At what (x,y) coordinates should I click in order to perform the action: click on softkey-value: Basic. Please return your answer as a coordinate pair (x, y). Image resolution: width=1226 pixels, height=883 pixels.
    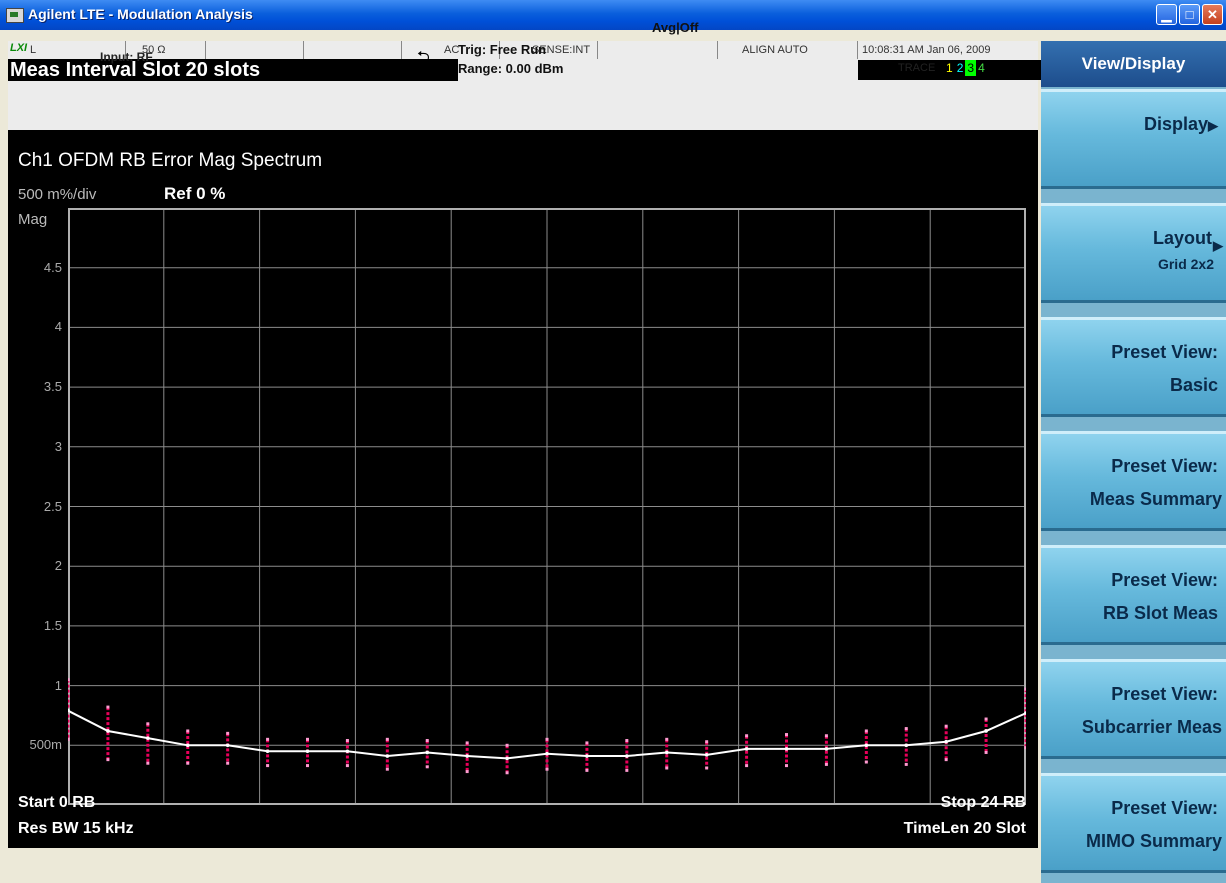
    Looking at the image, I should click on (1193, 385).